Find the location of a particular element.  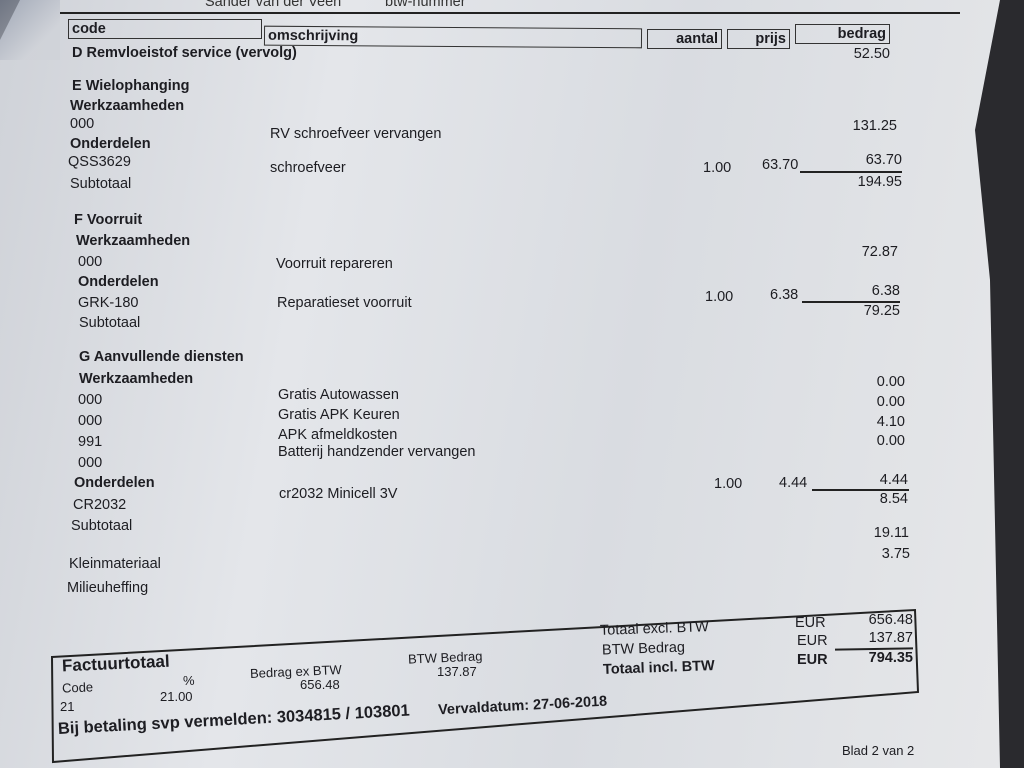

item-description: Batterij handzender vervangen is located at coordinates (377, 452).